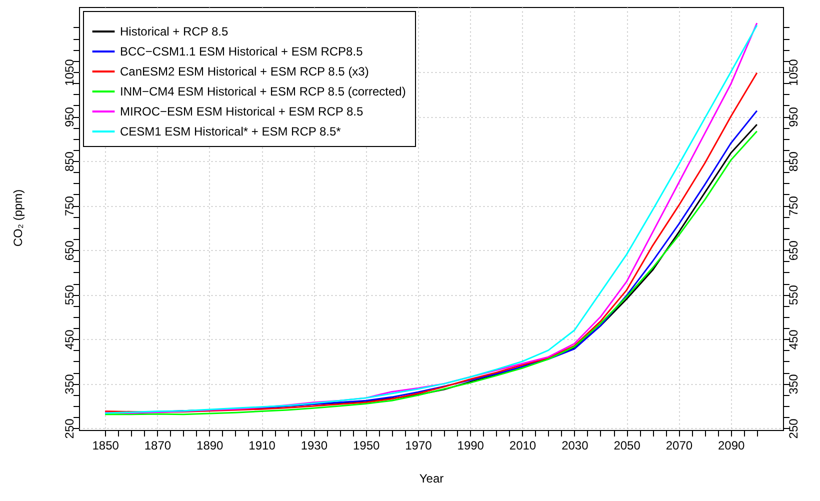 This screenshot has width=820, height=501. Describe the element at coordinates (793, 339) in the screenshot. I see `y2-tick-label: 450` at that location.